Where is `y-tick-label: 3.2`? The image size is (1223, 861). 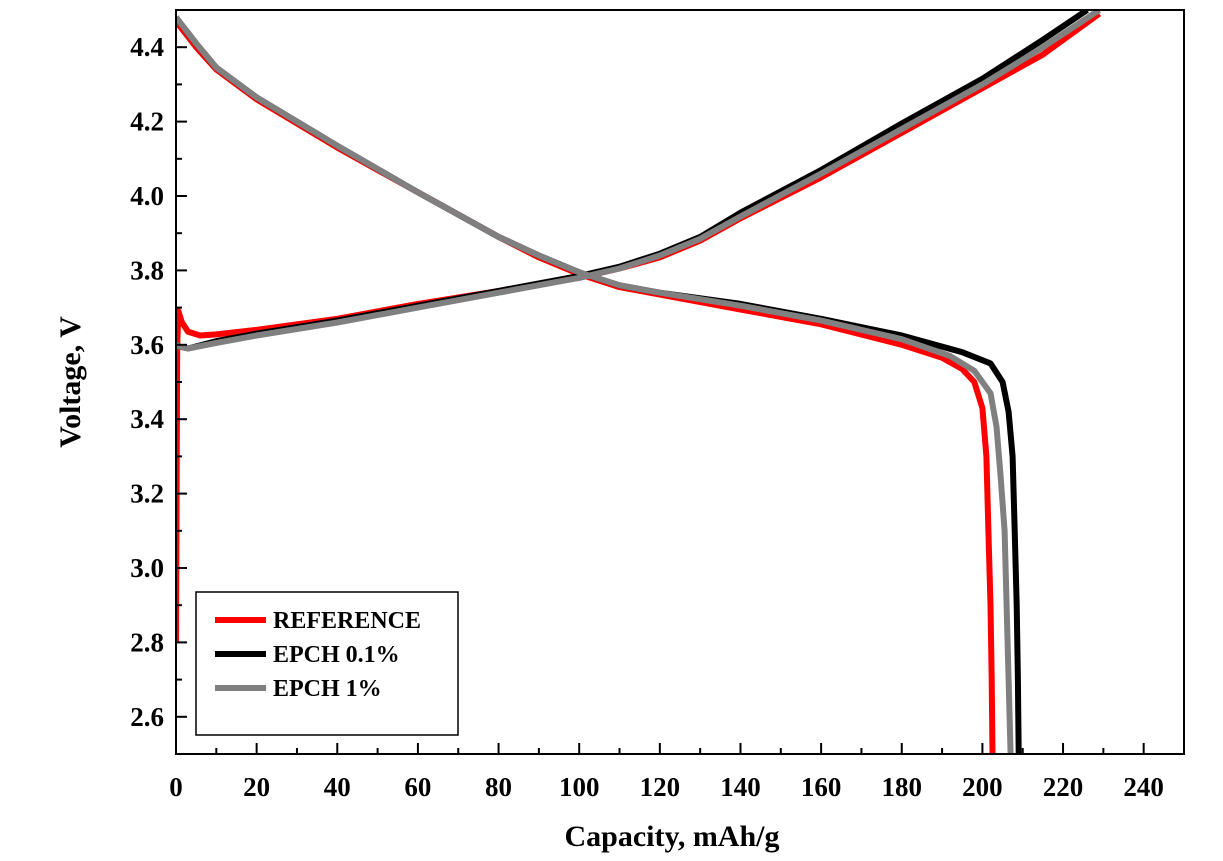
y-tick-label: 3.2 is located at coordinates (147, 494).